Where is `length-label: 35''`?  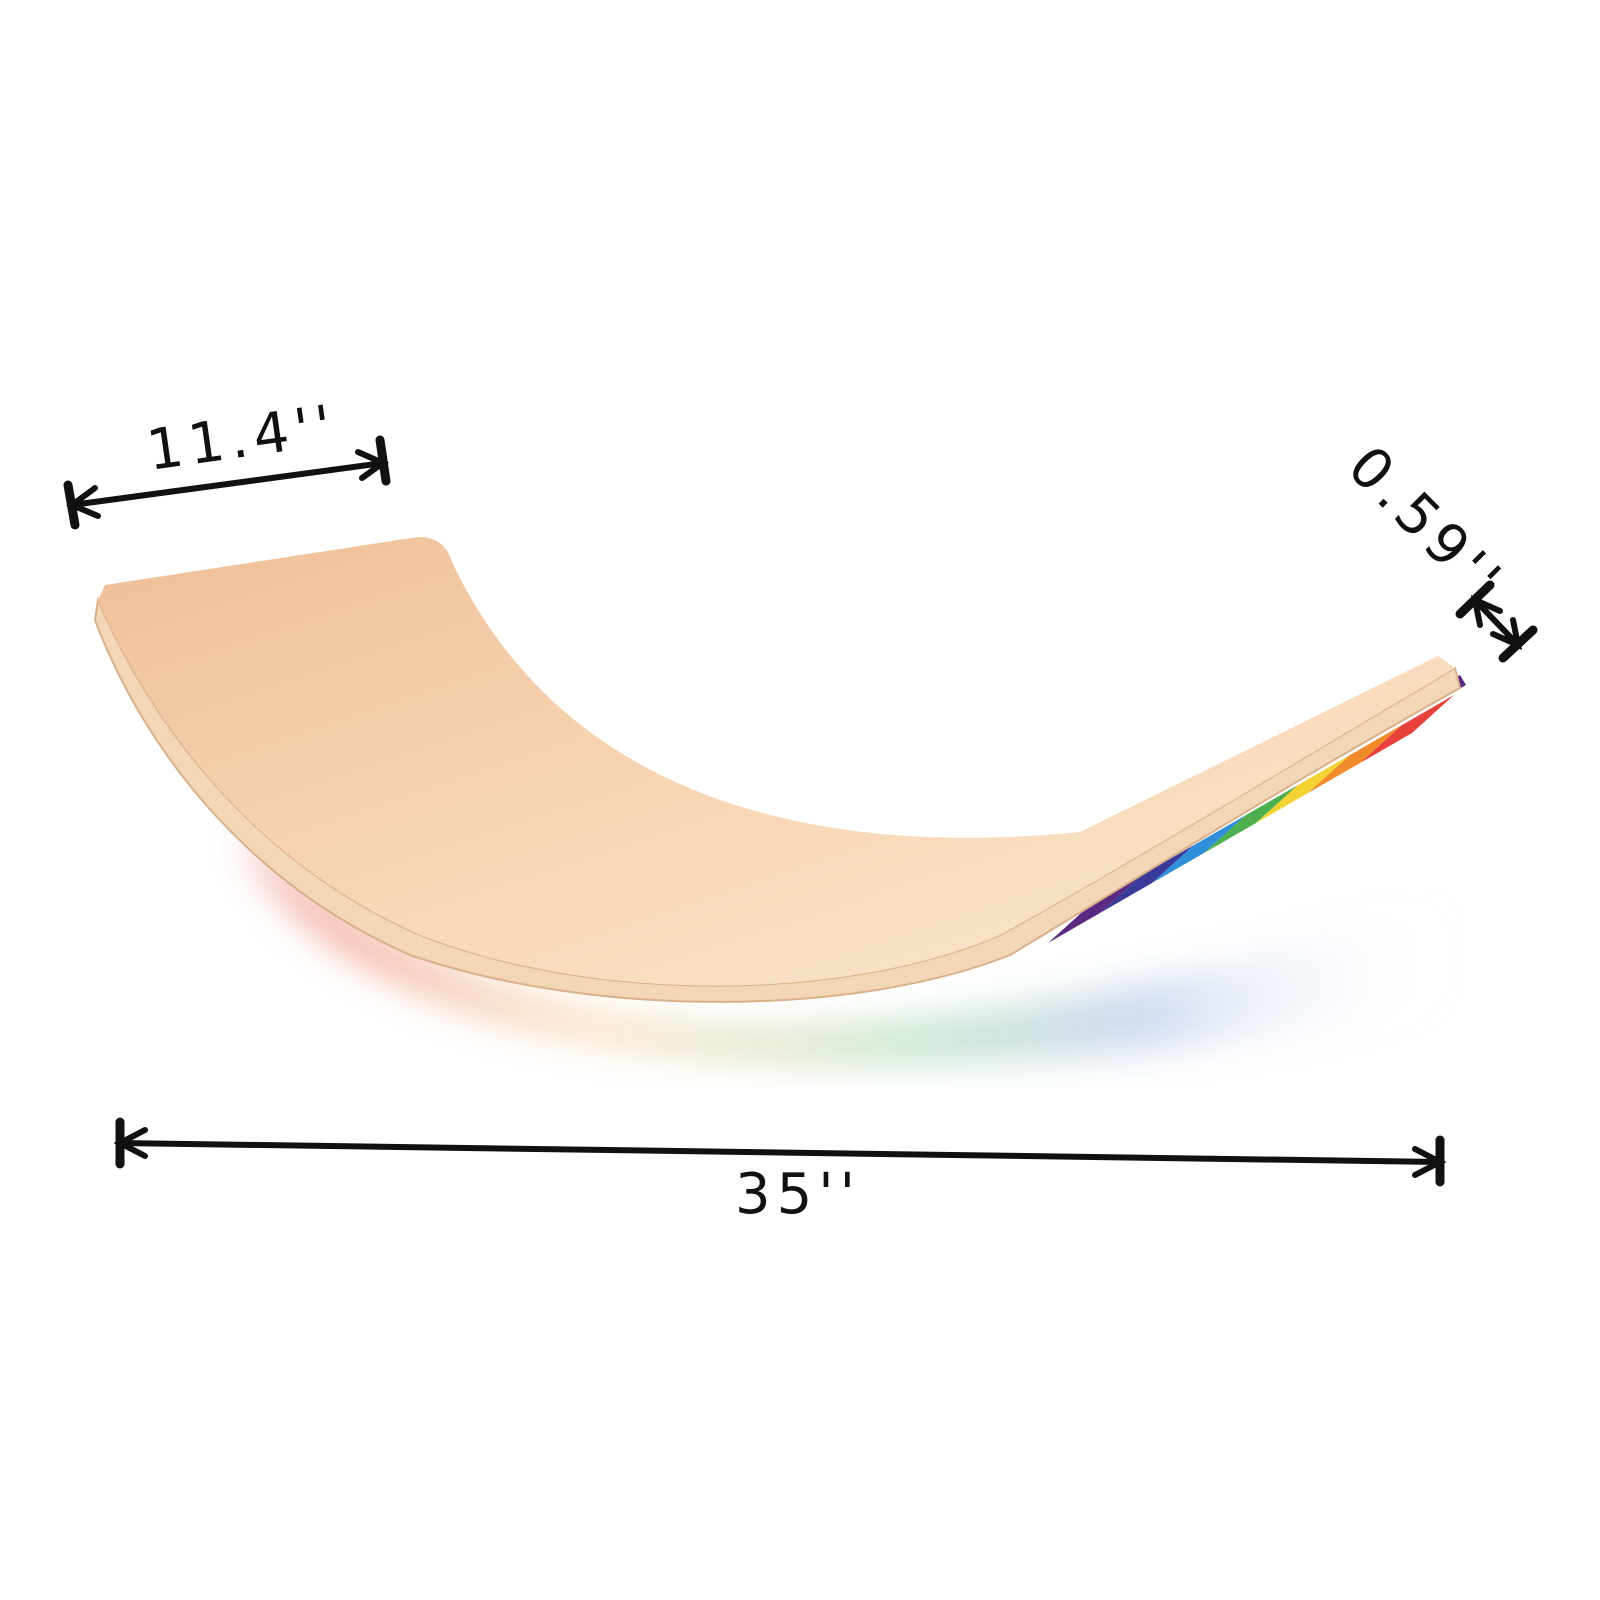
length-label: 35'' is located at coordinates (798, 1194).